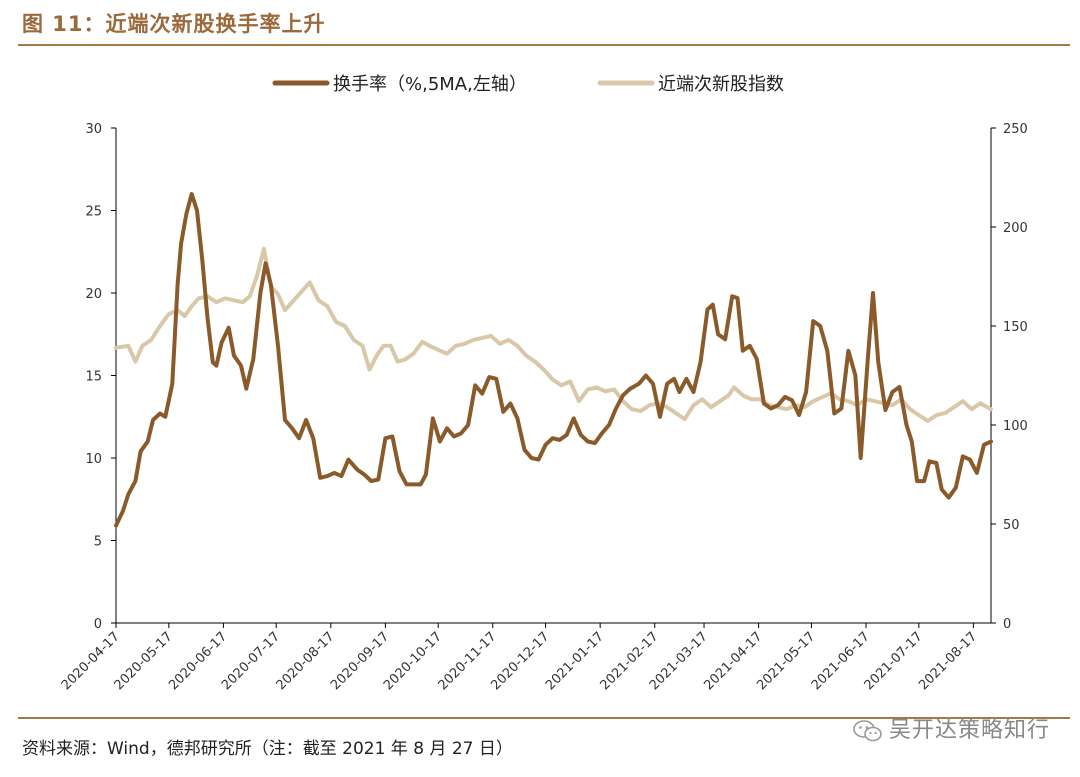 The height and width of the screenshot is (777, 1080). I want to click on y-left-tick-label: 25, so click(93, 212).